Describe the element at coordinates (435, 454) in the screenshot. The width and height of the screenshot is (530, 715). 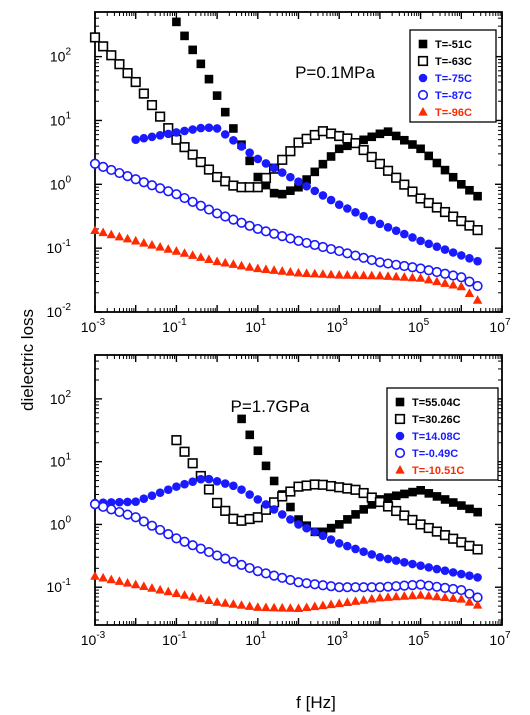
I see `legend-entry: T=-0.49C` at that location.